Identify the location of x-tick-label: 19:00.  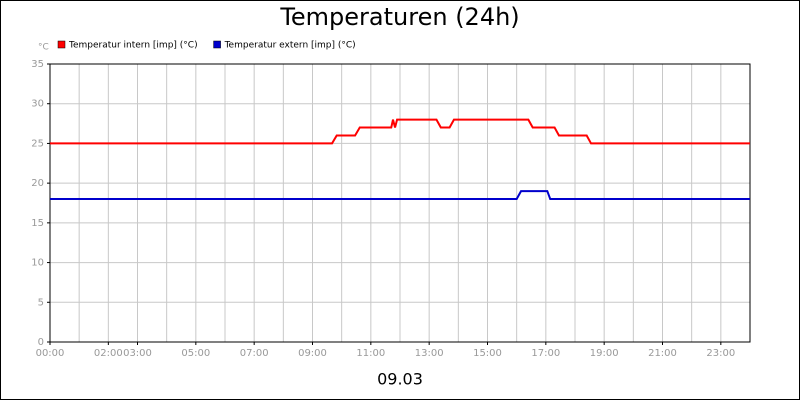
(604, 353).